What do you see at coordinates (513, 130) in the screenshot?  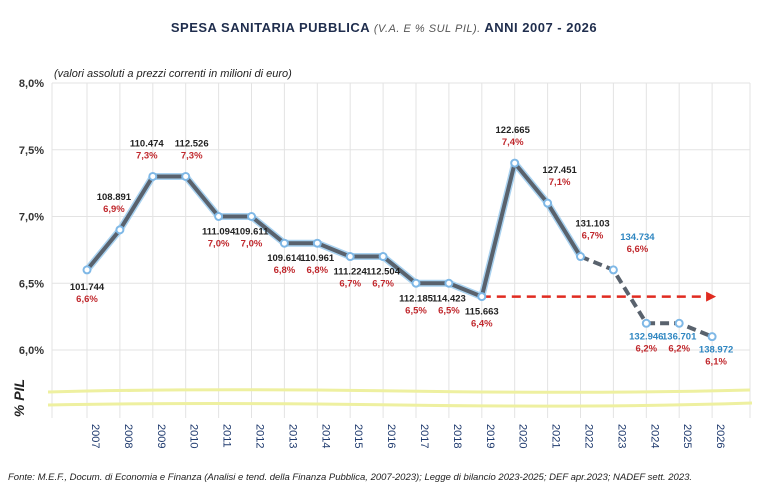 I see `value-label: 122.665` at bounding box center [513, 130].